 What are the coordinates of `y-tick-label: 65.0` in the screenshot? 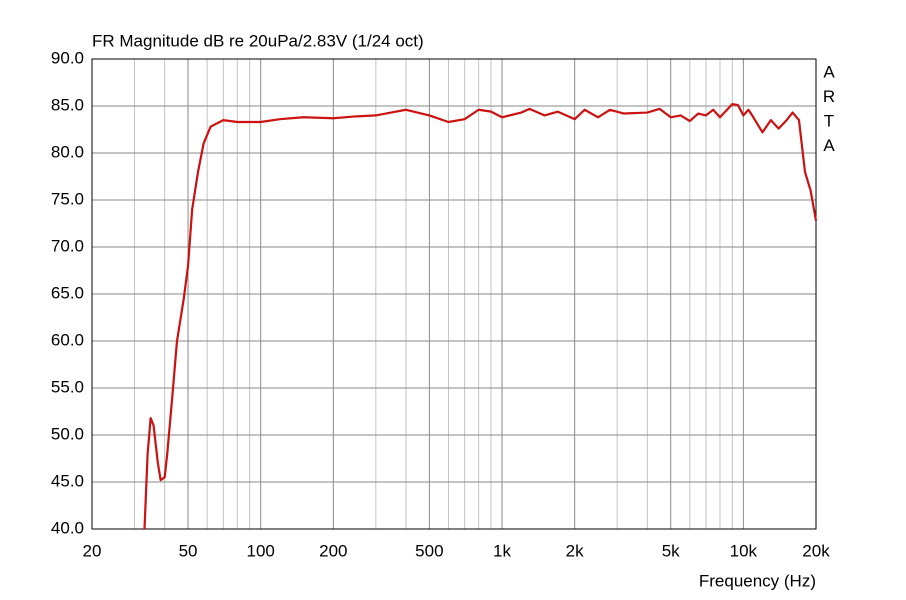 It's located at (67, 292).